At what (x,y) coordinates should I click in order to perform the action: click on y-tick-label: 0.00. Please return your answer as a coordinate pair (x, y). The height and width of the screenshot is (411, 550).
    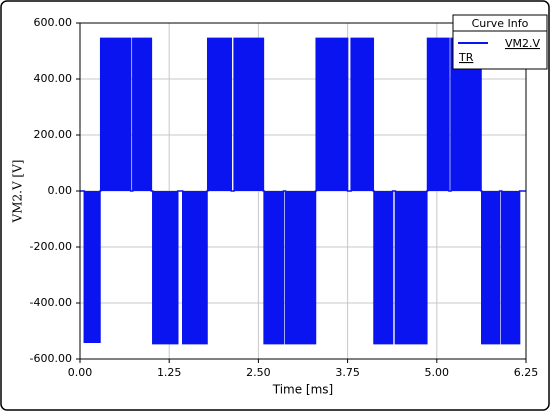
    Looking at the image, I should click on (60, 190).